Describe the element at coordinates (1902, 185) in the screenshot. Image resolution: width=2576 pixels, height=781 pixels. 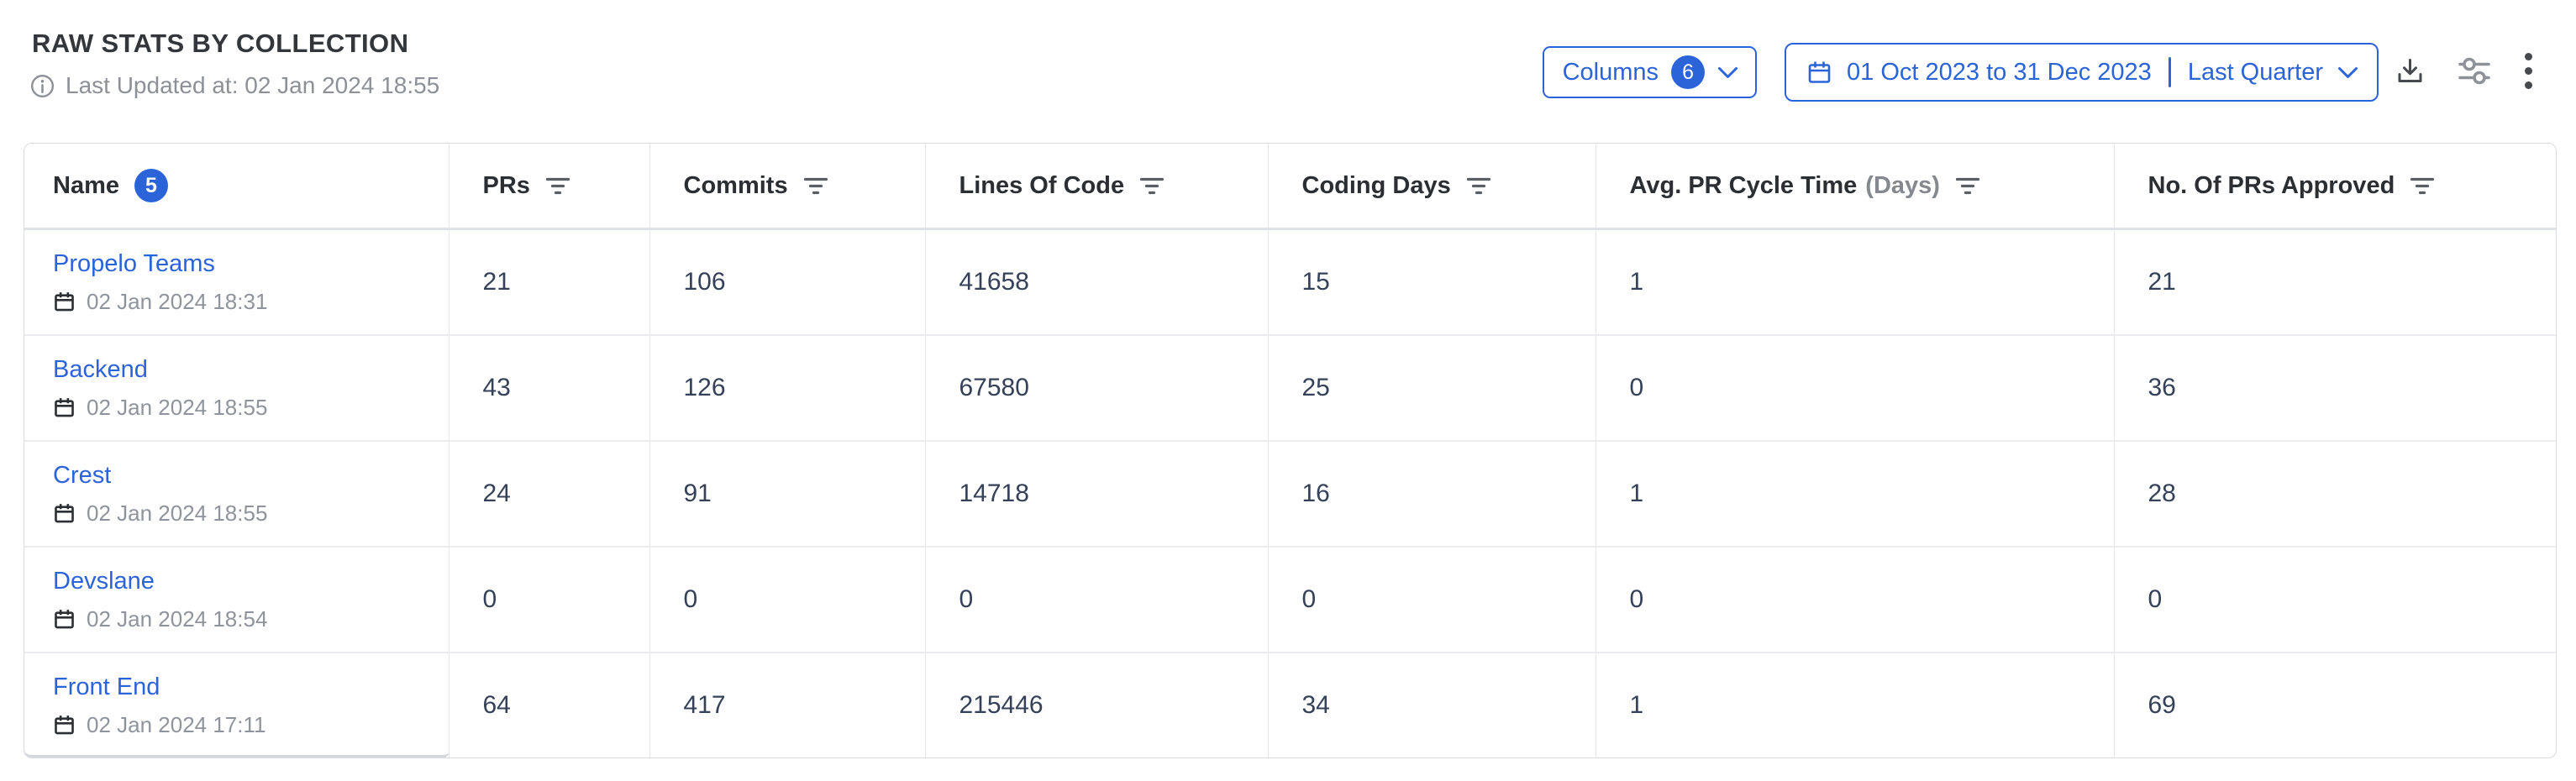
I see `column-label-suffix: (Days)` at that location.